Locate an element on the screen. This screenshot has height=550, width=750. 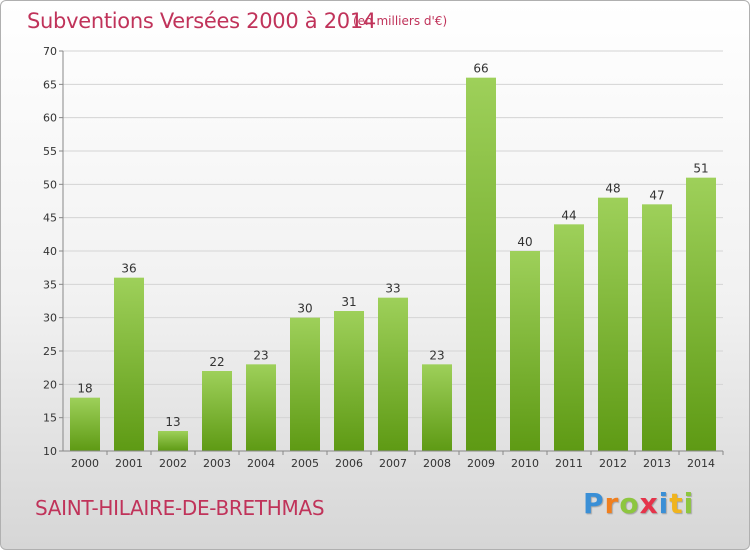
bar-2009 is located at coordinates (481, 264).